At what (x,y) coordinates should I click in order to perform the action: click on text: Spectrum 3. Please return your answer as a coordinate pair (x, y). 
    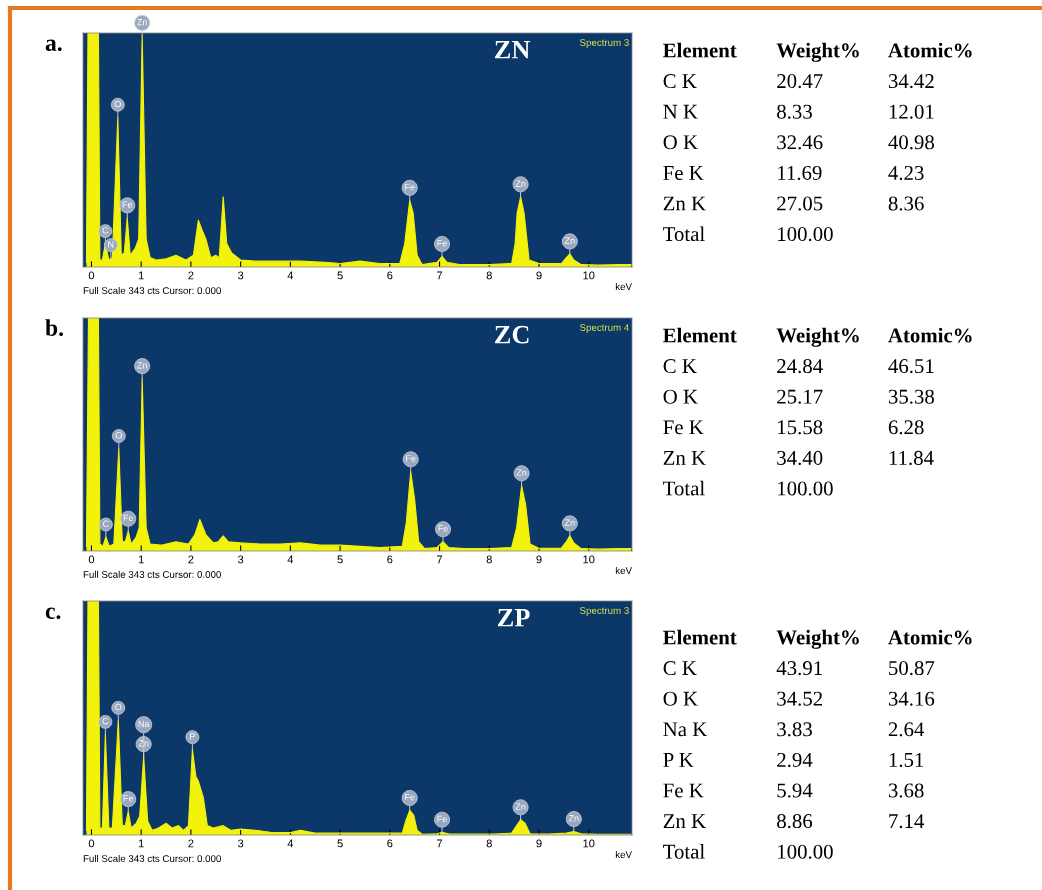
    Looking at the image, I should click on (604, 611).